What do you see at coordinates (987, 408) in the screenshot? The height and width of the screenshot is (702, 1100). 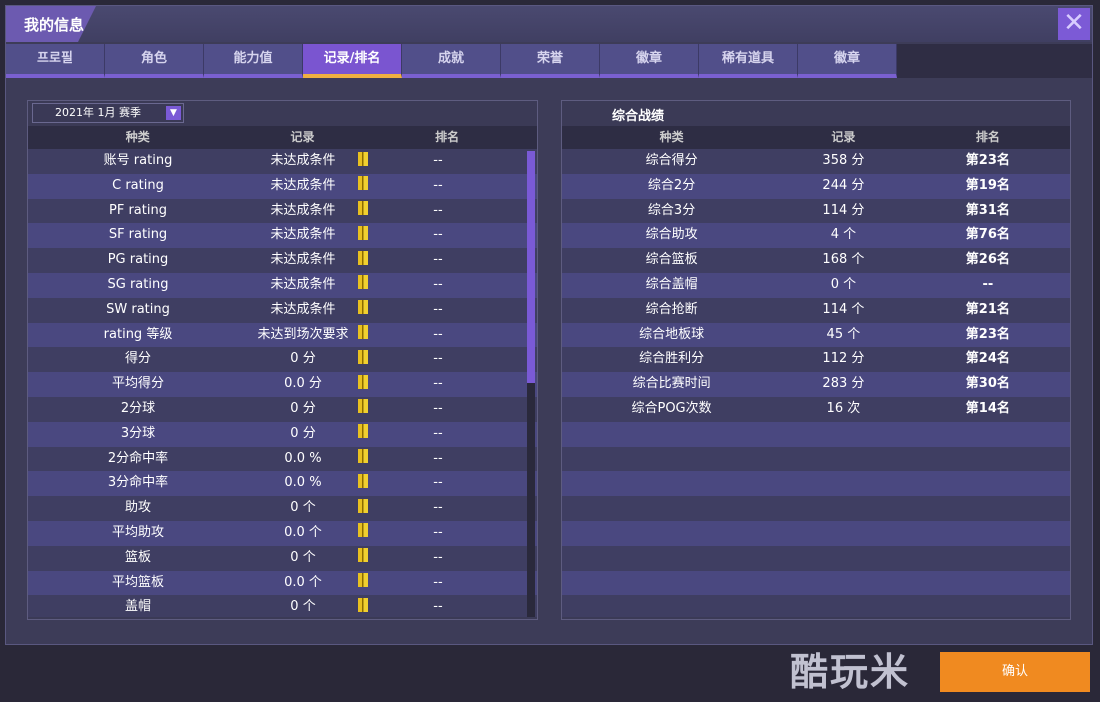 I see `row-rank: 第14名` at bounding box center [987, 408].